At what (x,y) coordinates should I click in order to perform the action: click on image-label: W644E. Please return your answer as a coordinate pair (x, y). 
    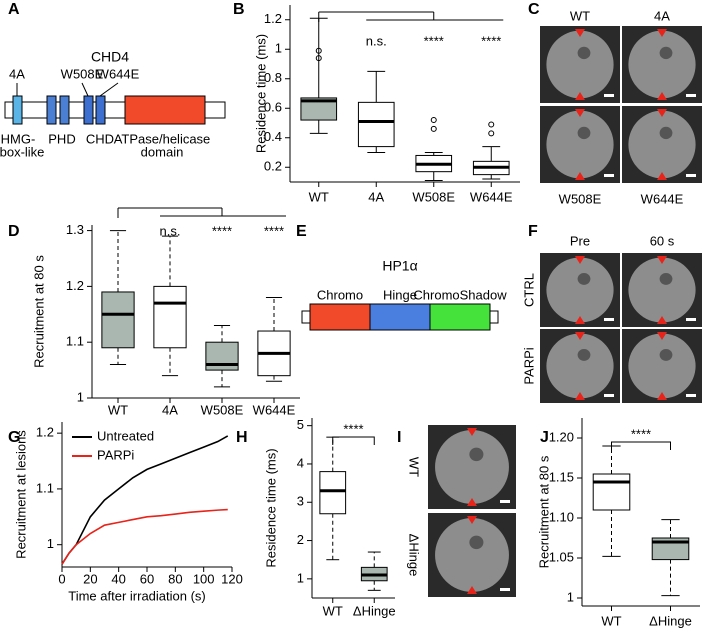
    Looking at the image, I should click on (662, 198).